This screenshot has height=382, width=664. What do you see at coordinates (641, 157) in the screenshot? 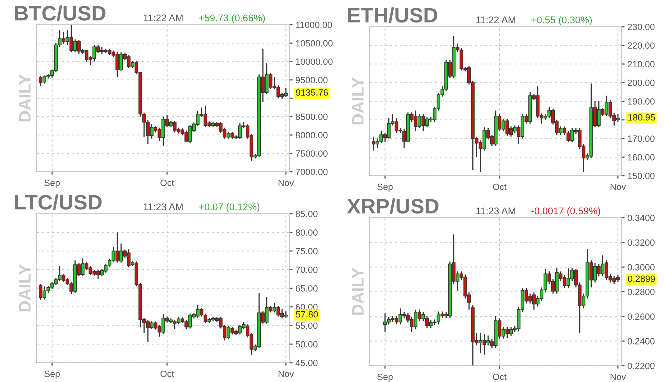
I see `y-tick-label: 160.00` at bounding box center [641, 157].